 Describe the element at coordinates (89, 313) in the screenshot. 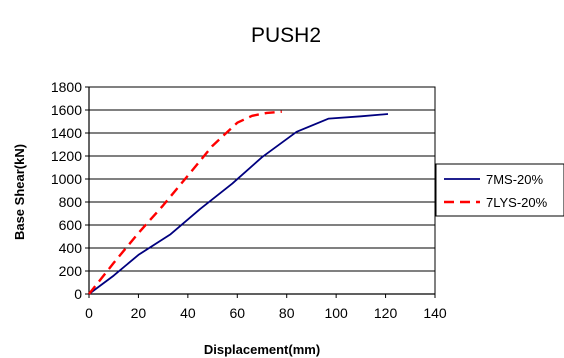

I see `tick-label-x-0: 0` at that location.